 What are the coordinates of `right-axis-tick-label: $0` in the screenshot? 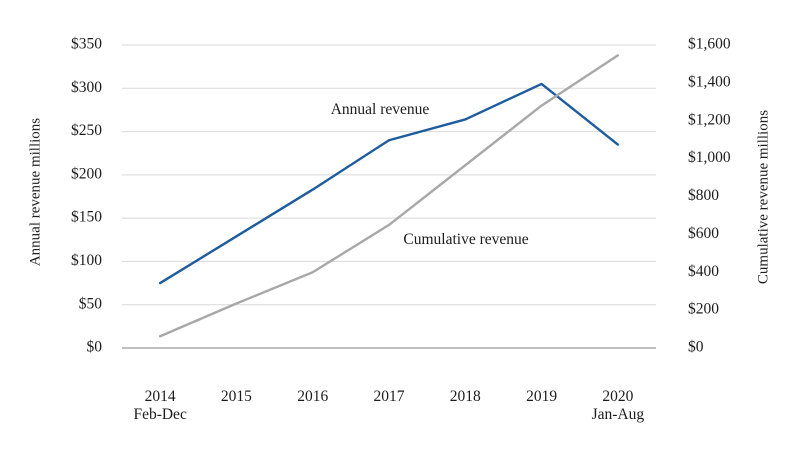 It's located at (696, 347).